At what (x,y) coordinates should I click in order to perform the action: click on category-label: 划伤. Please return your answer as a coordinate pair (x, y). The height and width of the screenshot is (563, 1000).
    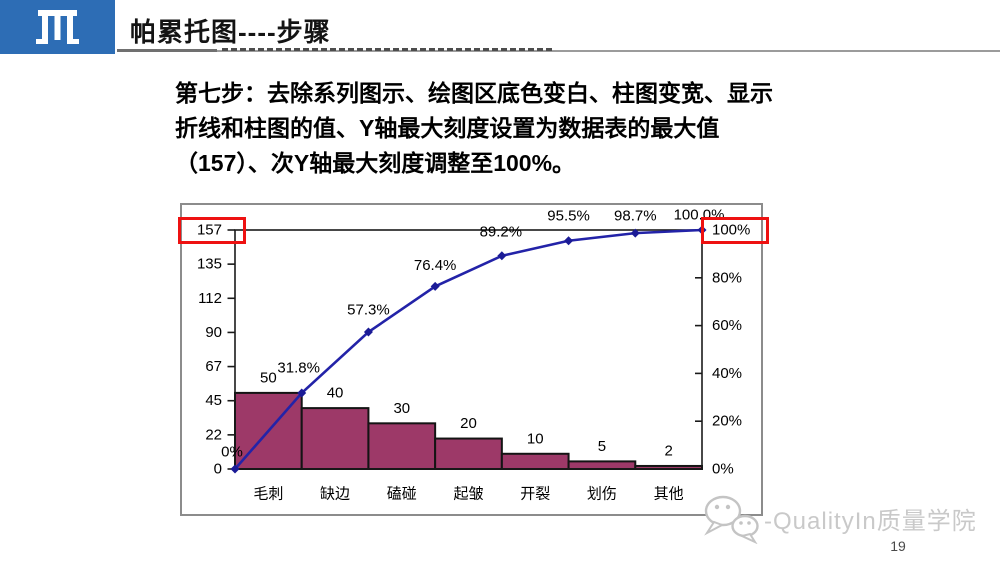
    Looking at the image, I should click on (602, 494).